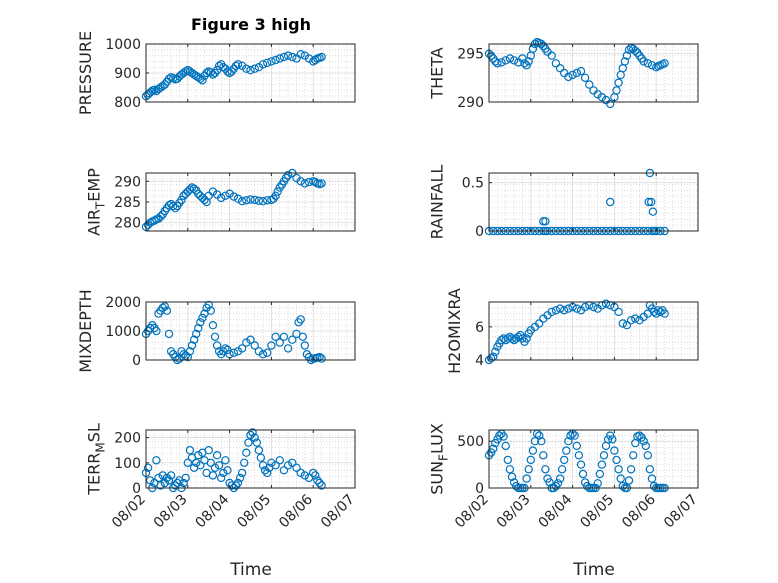 The height and width of the screenshot is (583, 778). Describe the element at coordinates (127, 224) in the screenshot. I see `y-tick-label: 280` at that location.